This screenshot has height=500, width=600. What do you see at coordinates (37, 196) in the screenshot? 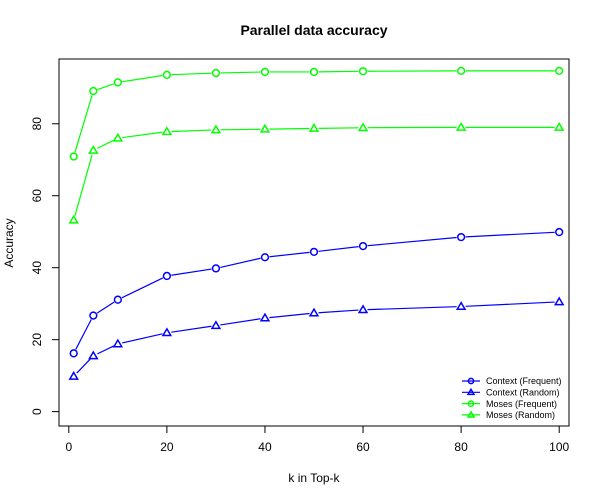
I see `y-tick-label: 60` at bounding box center [37, 196].